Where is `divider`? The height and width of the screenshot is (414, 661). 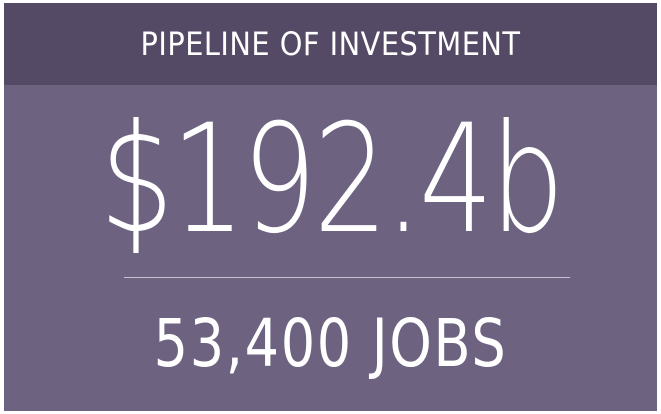
divider is located at coordinates (347, 277).